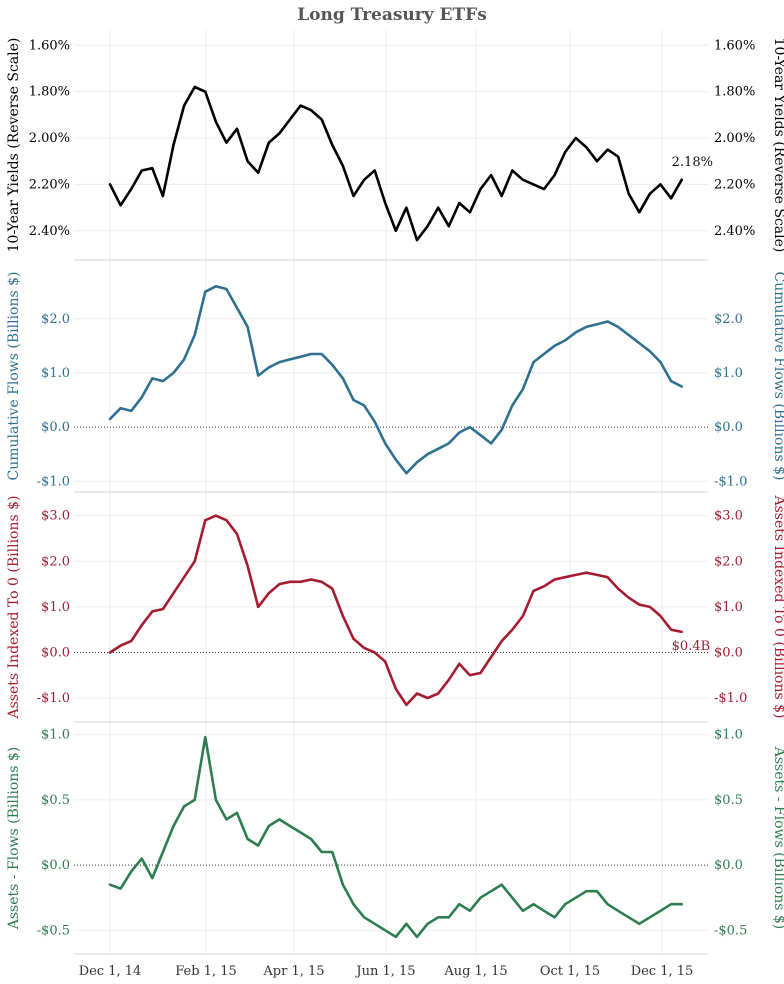 Image resolution: width=784 pixels, height=984 pixels. I want to click on y-tick-label-right: 2.20%, so click(734, 184).